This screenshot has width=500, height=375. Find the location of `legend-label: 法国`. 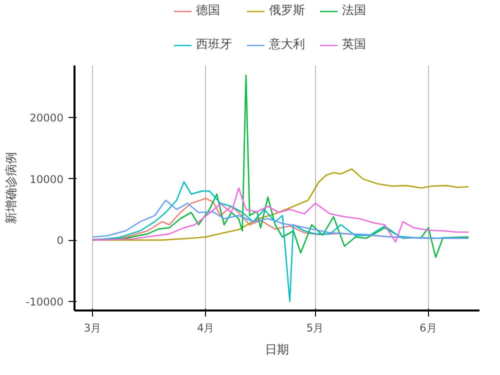

legend-label: 法国 is located at coordinates (354, 10).